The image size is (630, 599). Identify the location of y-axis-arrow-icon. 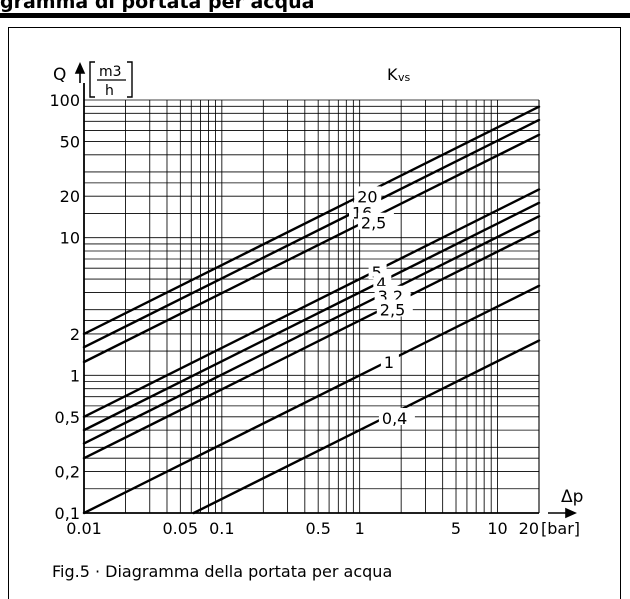
(80, 72).